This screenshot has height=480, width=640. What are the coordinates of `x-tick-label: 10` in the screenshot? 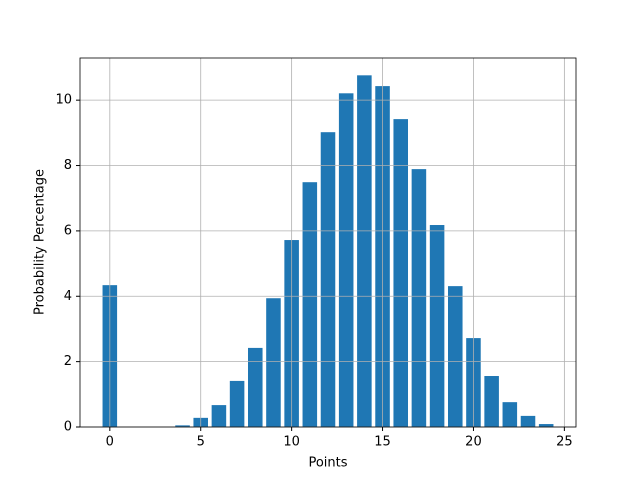 It's located at (291, 442).